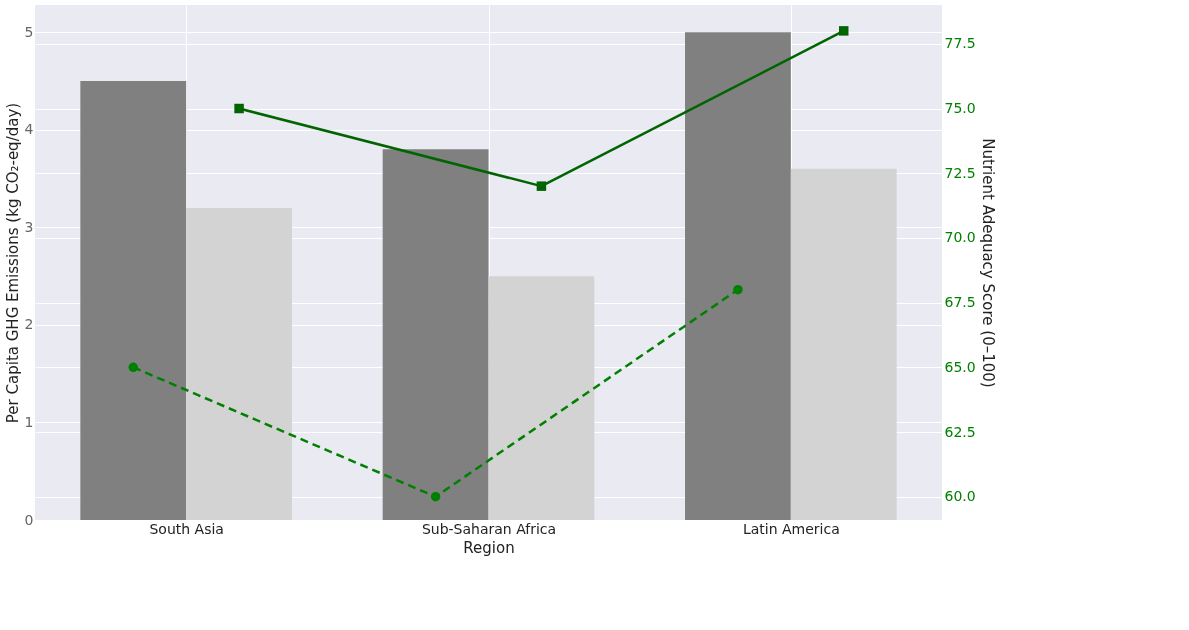 This screenshot has height=630, width=1189. Describe the element at coordinates (960, 302) in the screenshot. I see `y2-tick-label: 67.5` at that location.